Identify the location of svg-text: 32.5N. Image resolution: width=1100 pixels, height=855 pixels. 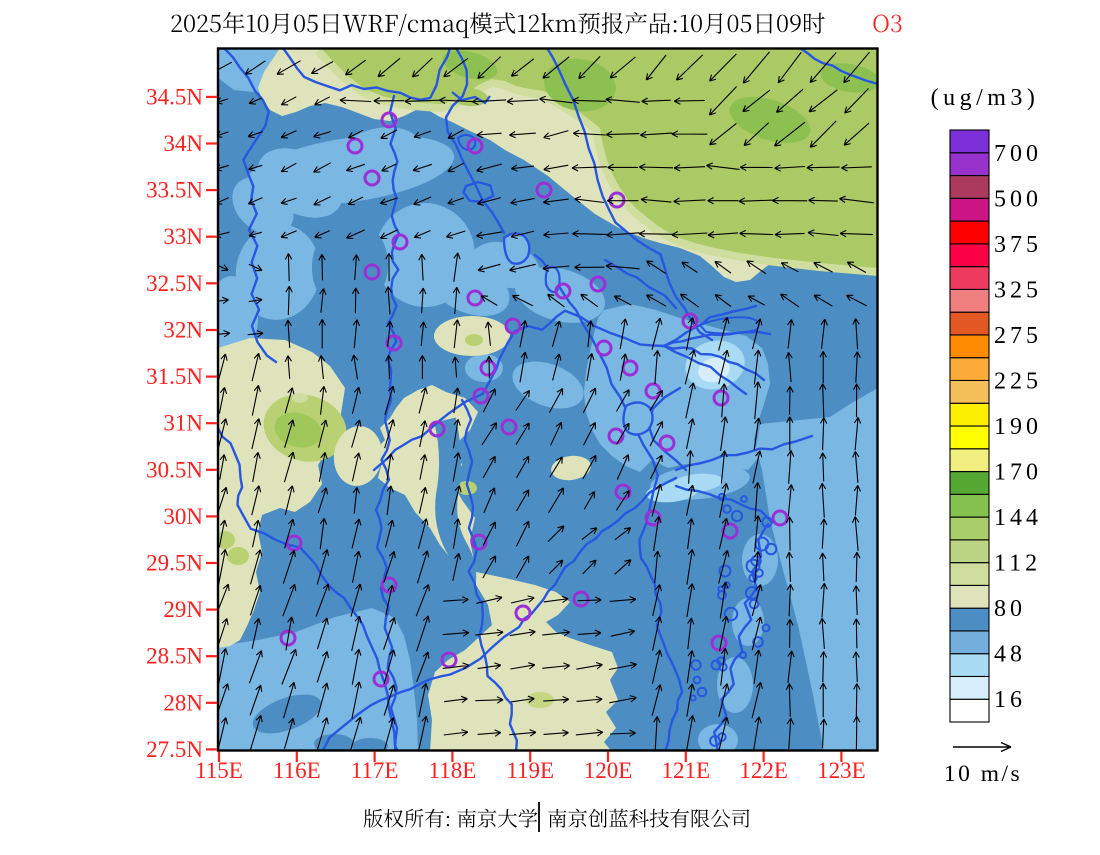
(174, 283).